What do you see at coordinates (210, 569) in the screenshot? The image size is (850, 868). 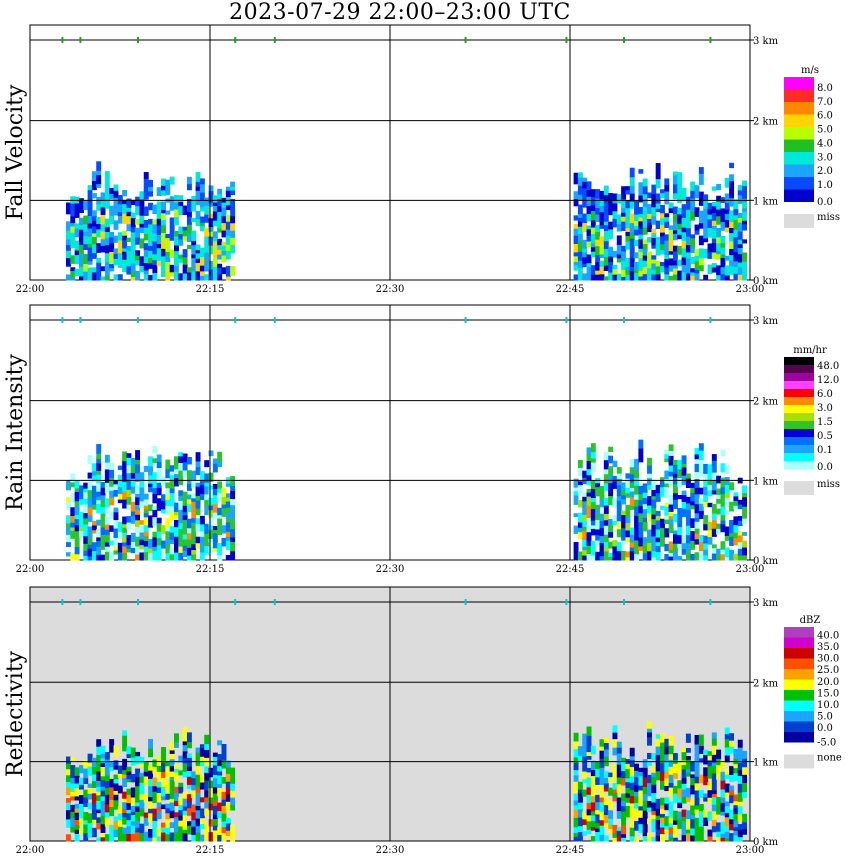 I see `x-tick-label: 22:15` at bounding box center [210, 569].